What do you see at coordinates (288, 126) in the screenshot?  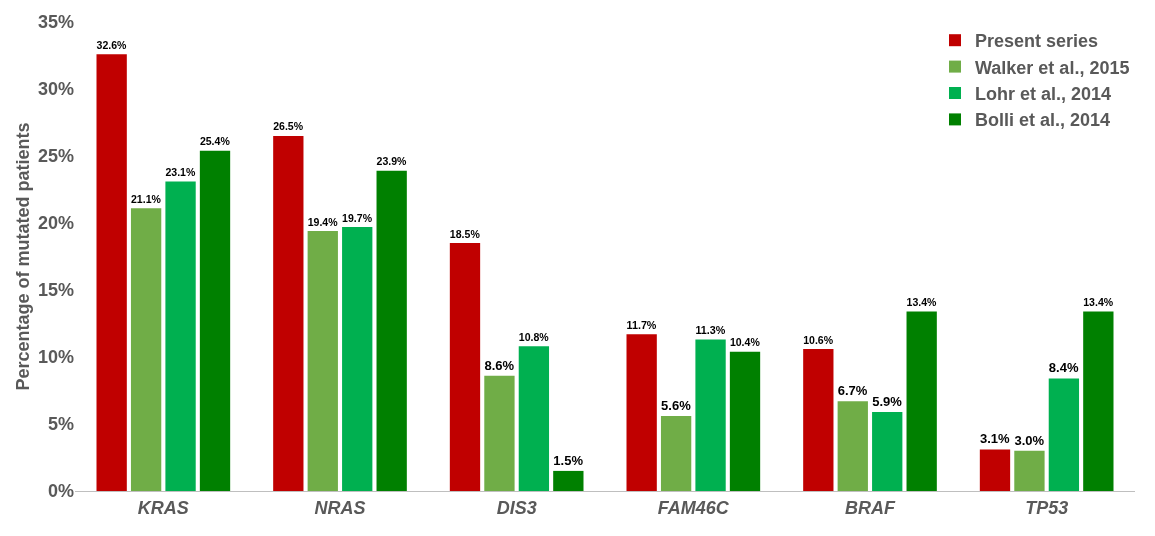 I see `data-label: 26.5%` at bounding box center [288, 126].